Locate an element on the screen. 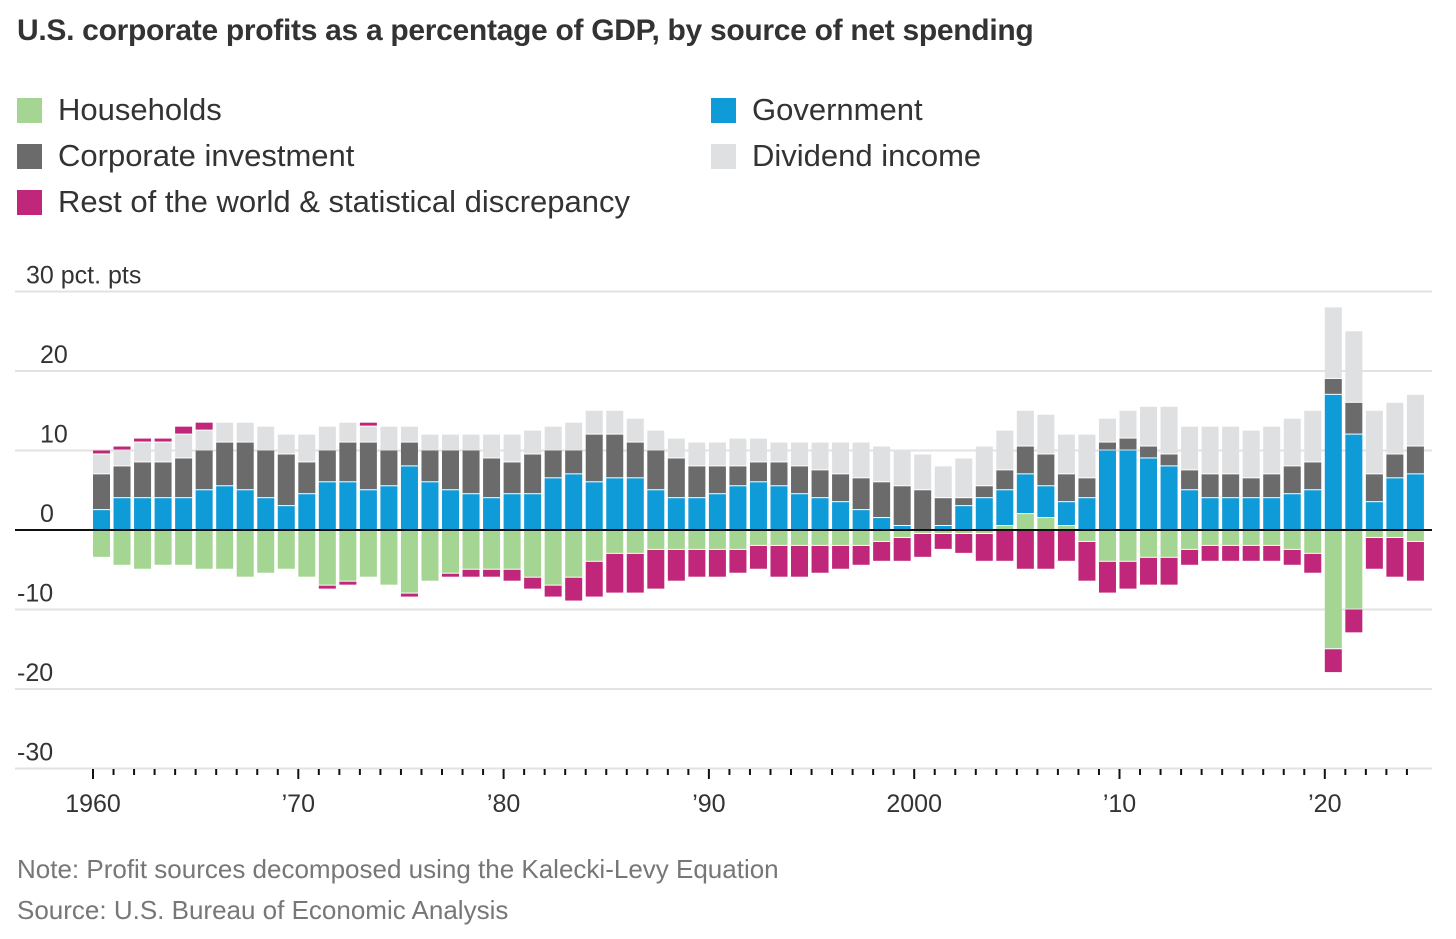  legend-corporate-investment: Corporate investment is located at coordinates (185, 156).